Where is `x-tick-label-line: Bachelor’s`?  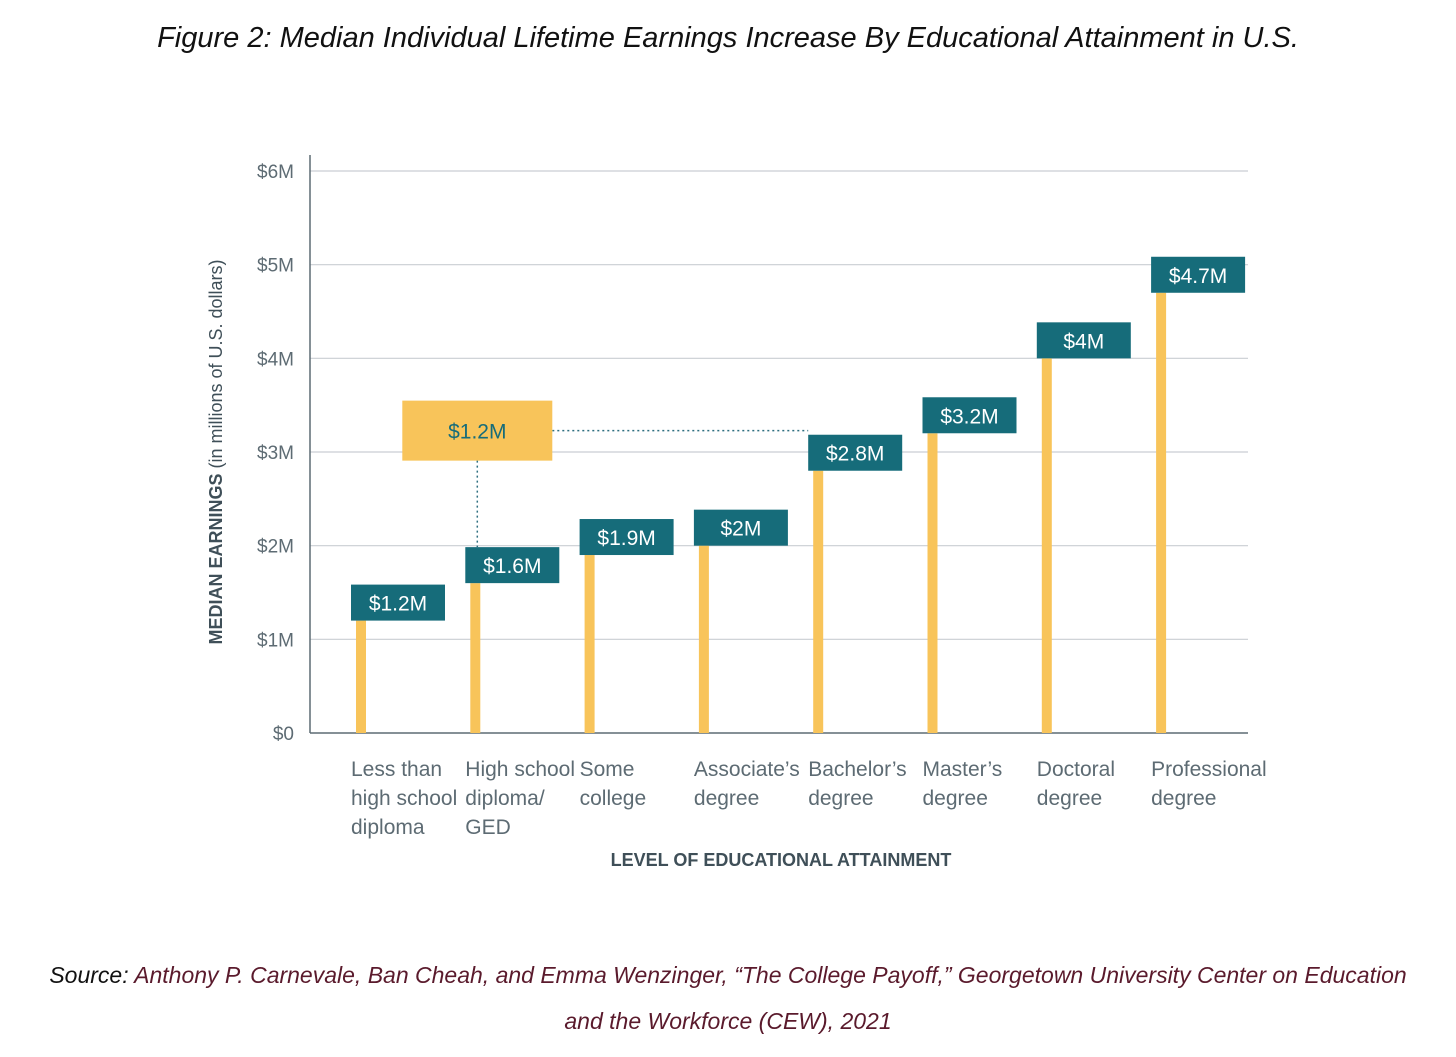
x-tick-label-line: Bachelor’s is located at coordinates (857, 769).